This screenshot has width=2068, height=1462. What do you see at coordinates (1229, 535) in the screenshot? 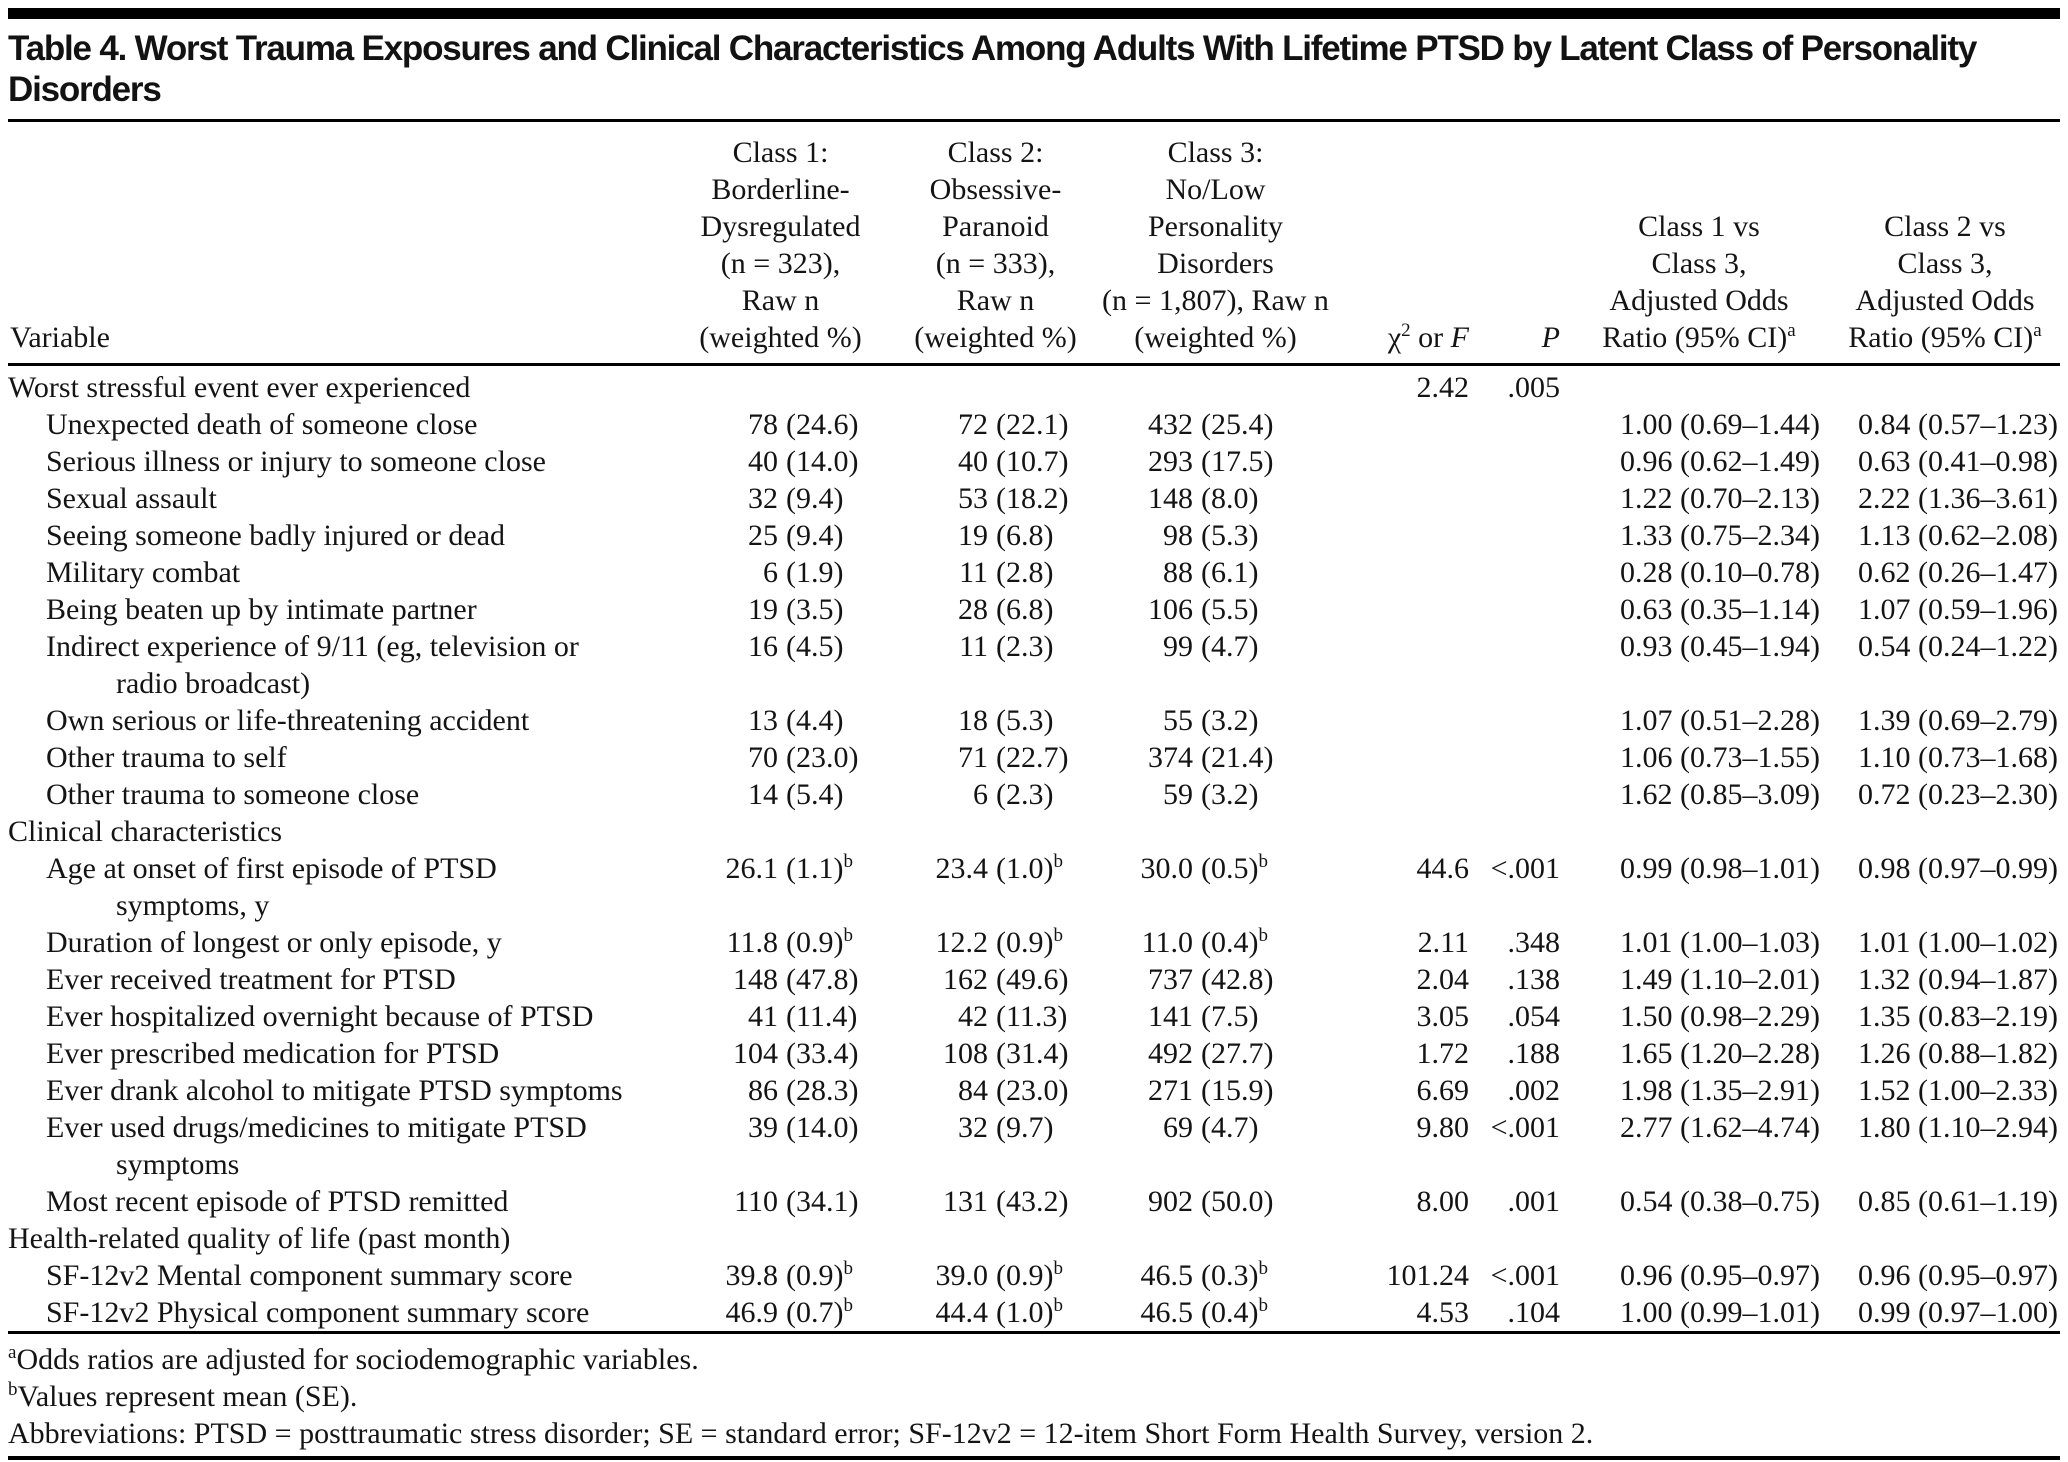
I see `weighted-pct-value: (5.3)` at bounding box center [1229, 535].